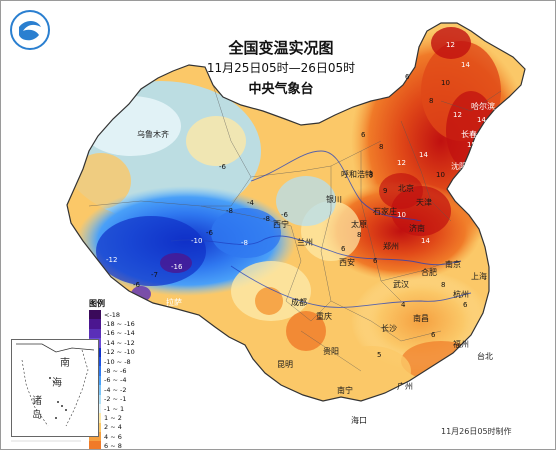 The image size is (556, 450). What do you see at coordinates (119, 333) in the screenshot?
I see `legend-label: -16 ~ -14` at bounding box center [119, 333].